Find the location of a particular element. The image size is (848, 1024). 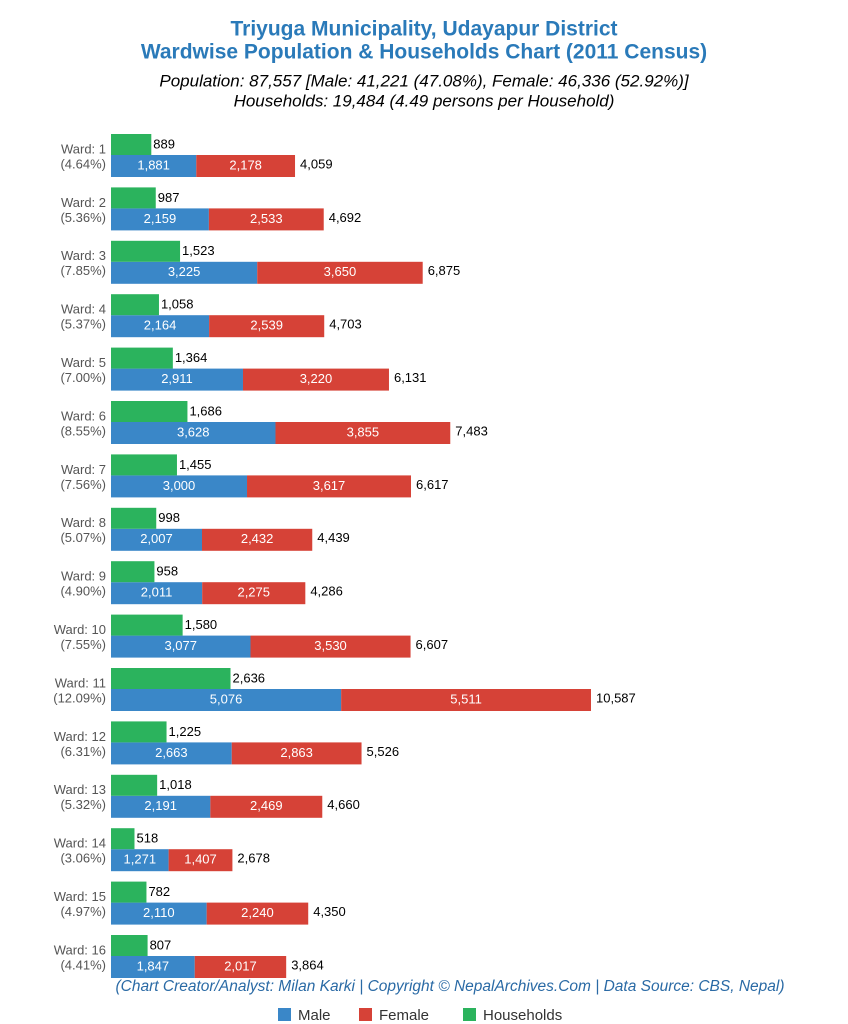

value-label: 782 is located at coordinates (159, 891).